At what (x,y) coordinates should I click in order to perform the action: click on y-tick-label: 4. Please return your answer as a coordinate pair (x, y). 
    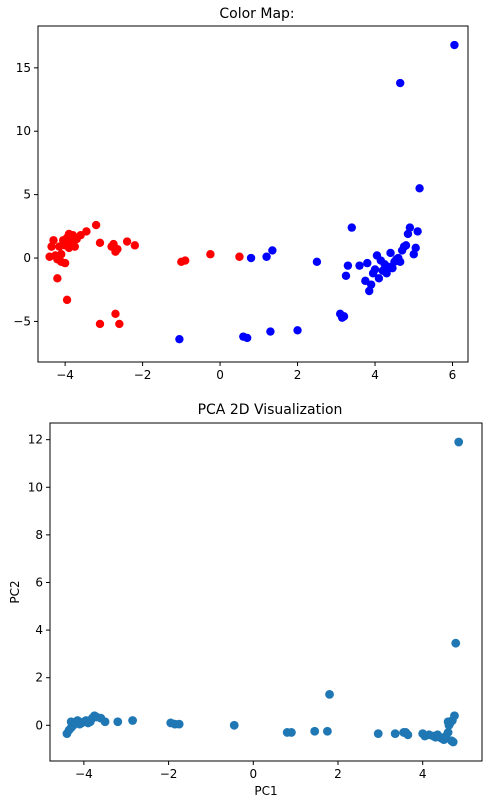
    Looking at the image, I should click on (39, 630).